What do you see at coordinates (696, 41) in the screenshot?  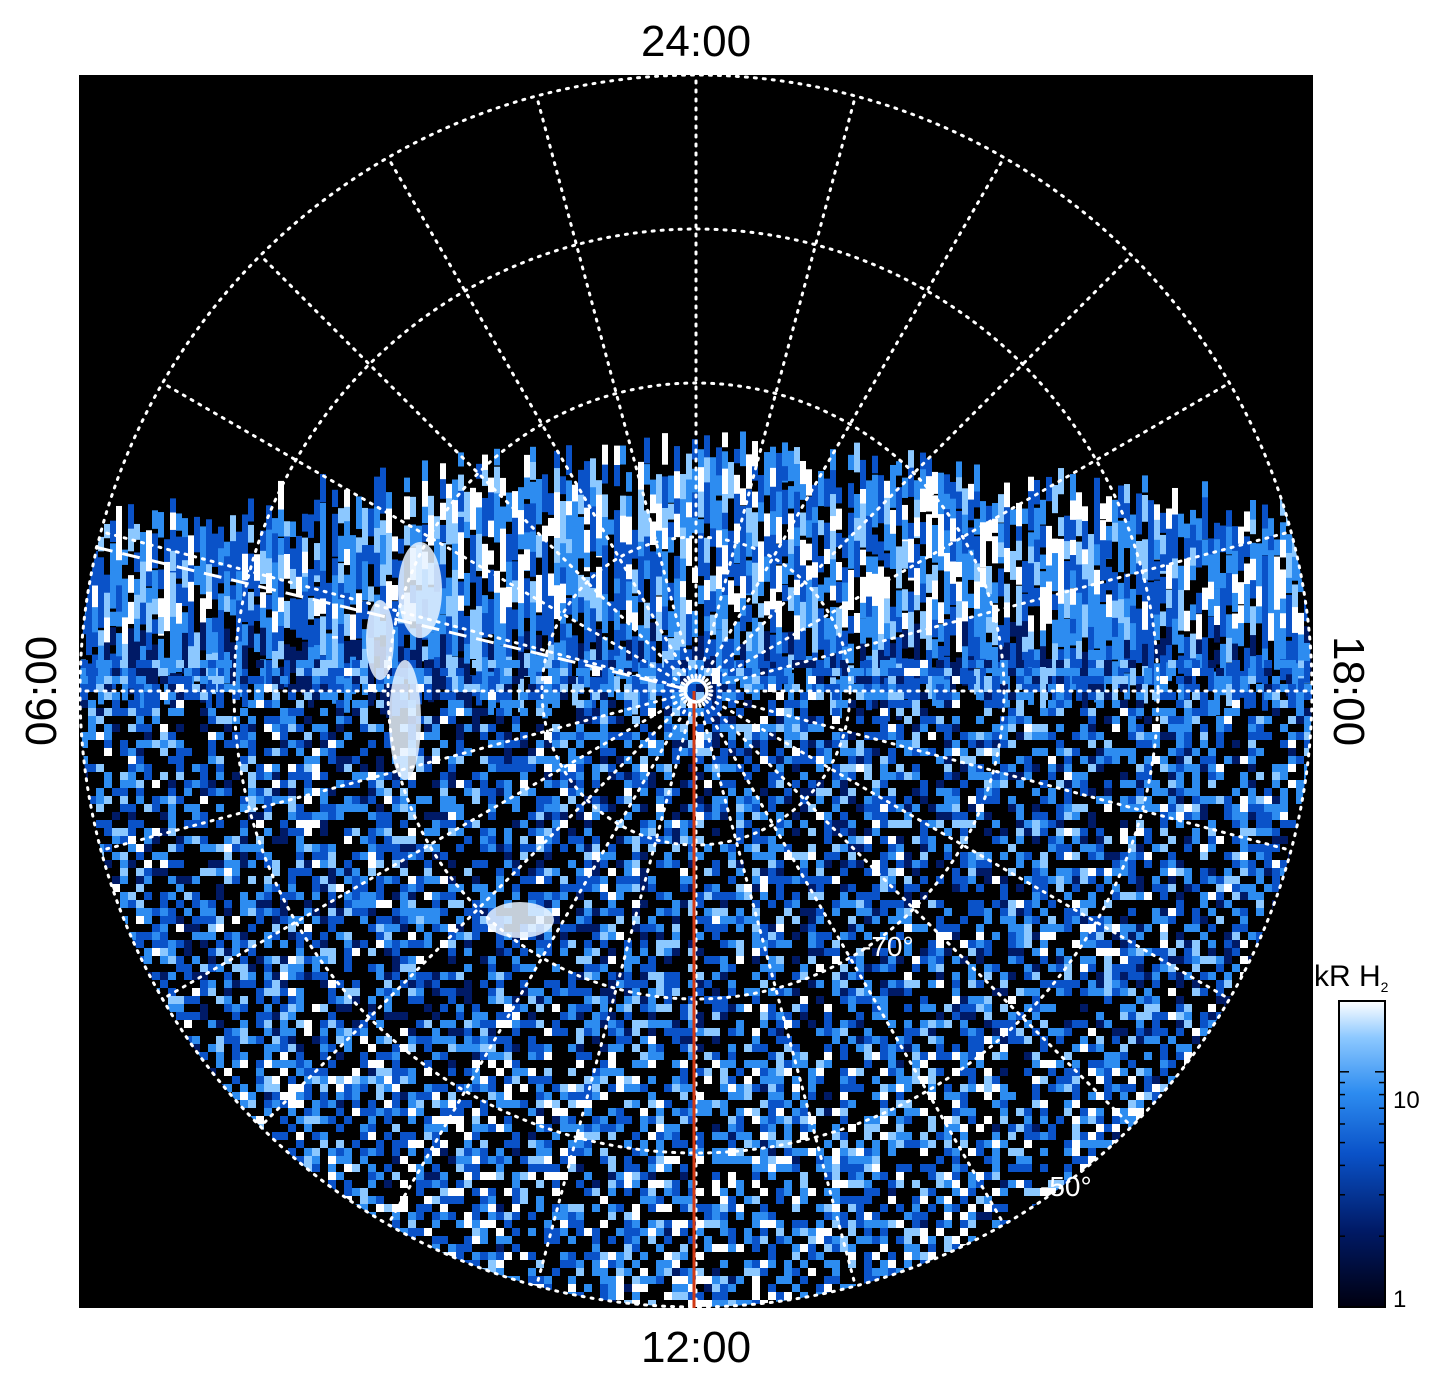 I see `local-time-label-top: 24:00` at bounding box center [696, 41].